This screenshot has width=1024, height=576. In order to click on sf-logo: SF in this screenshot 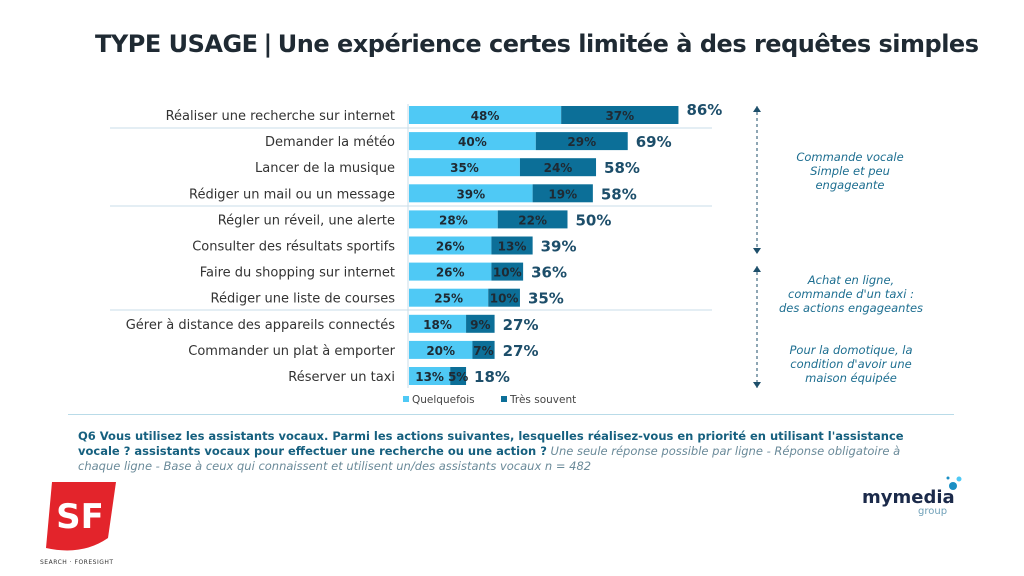, I will do `click(81, 516)`.